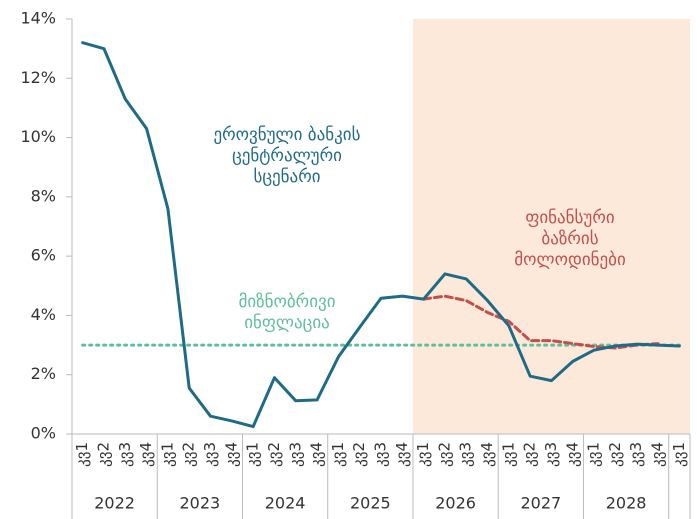 The height and width of the screenshot is (519, 697). What do you see at coordinates (38, 136) in the screenshot?
I see `y-tick-label: 10%` at bounding box center [38, 136].